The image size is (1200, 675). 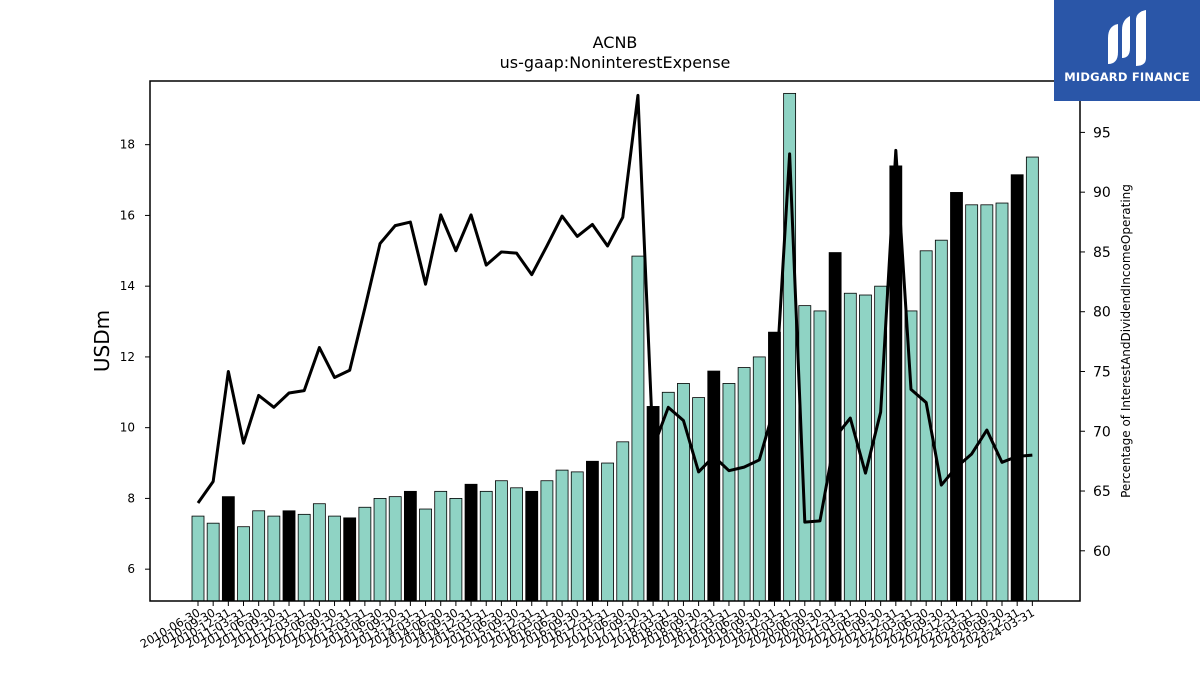 I want to click on midgard-finance-logo: MIDGARD FINANCE, so click(x=1127, y=50).